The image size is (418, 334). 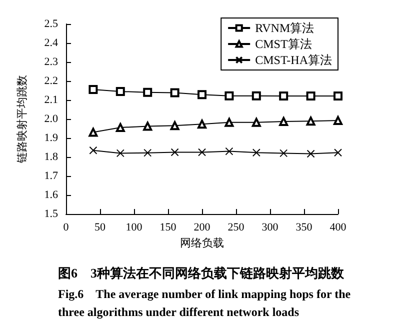 What do you see at coordinates (283, 44) in the screenshot?
I see `legend-label: CMST算法` at bounding box center [283, 44].